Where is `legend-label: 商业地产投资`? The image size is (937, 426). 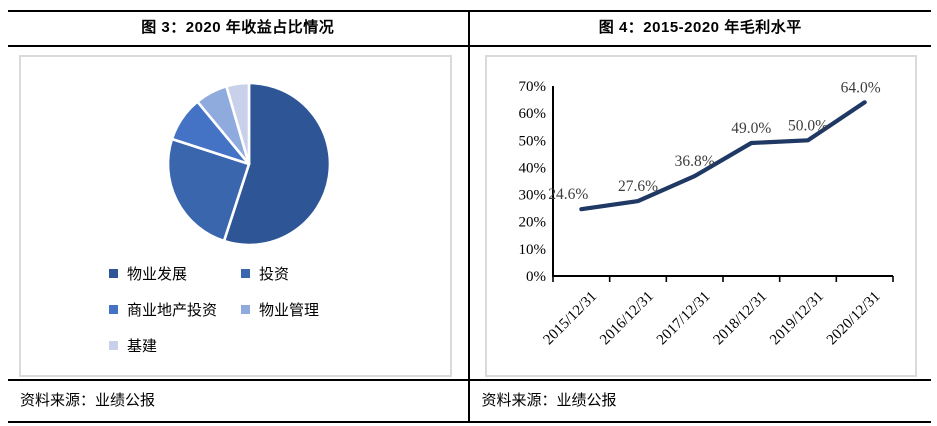
legend-label: 商业地产投资 is located at coordinates (172, 310).